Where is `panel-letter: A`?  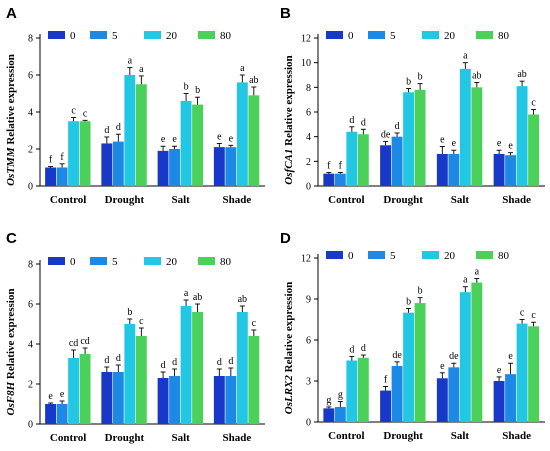
panel-letter: A is located at coordinates (11, 13).